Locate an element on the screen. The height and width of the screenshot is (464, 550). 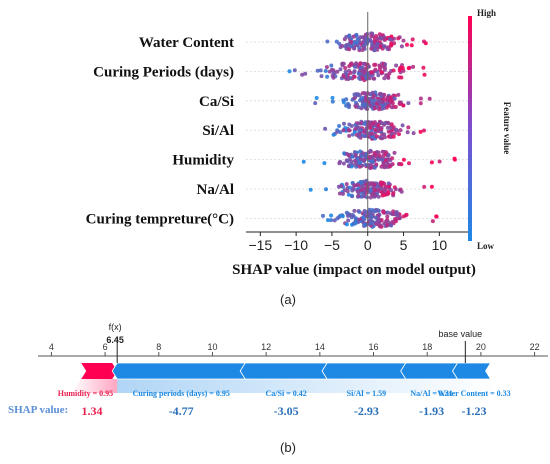
x-axis-label: SHAP value (impact on model output) is located at coordinates (354, 270).